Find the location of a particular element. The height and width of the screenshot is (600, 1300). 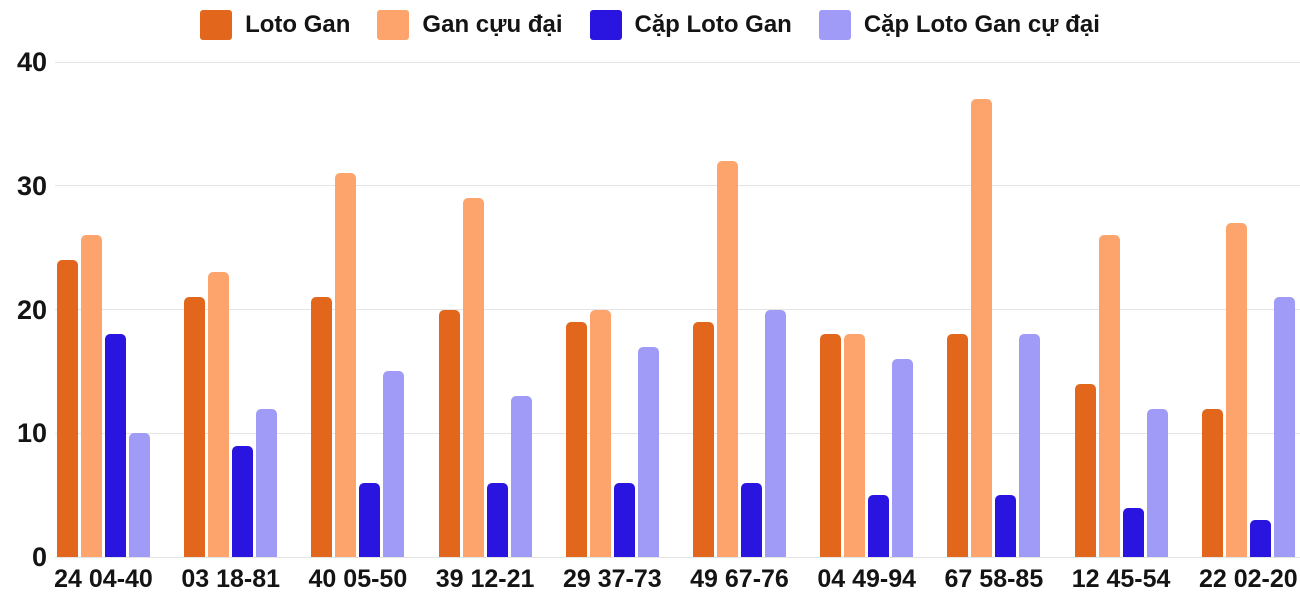

x-axis-category-label: 24 04-40 is located at coordinates (103, 579).